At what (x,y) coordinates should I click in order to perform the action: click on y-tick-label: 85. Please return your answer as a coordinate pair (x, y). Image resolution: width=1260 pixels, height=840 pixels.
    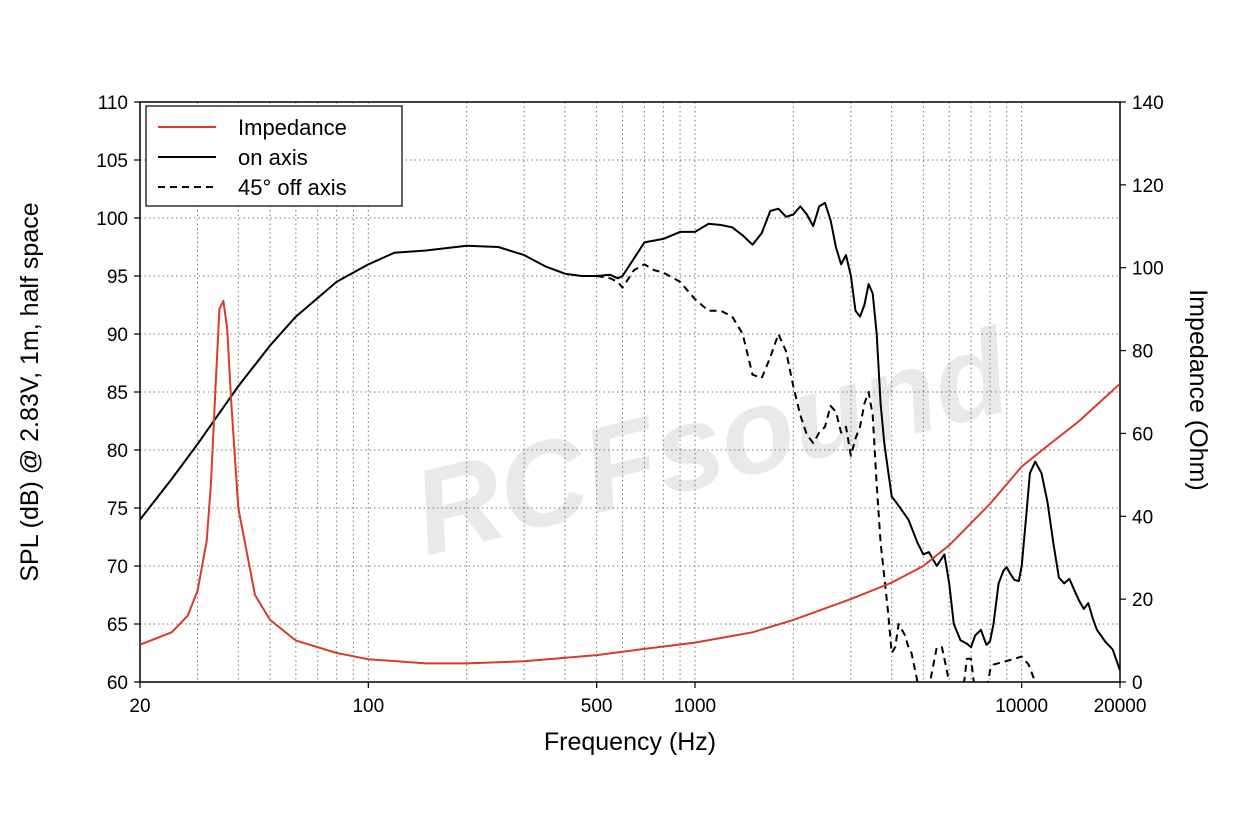
    Looking at the image, I should click on (117, 393).